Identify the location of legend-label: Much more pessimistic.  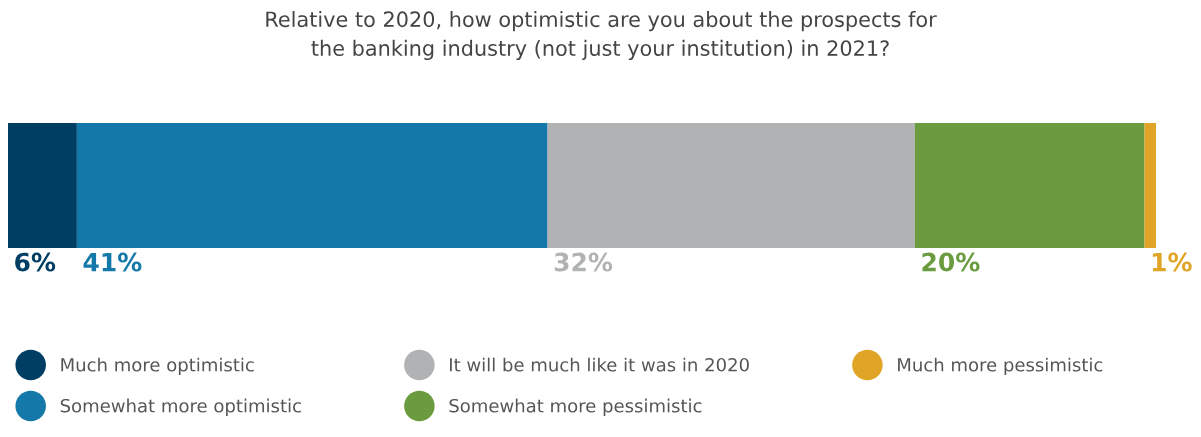
(1000, 366).